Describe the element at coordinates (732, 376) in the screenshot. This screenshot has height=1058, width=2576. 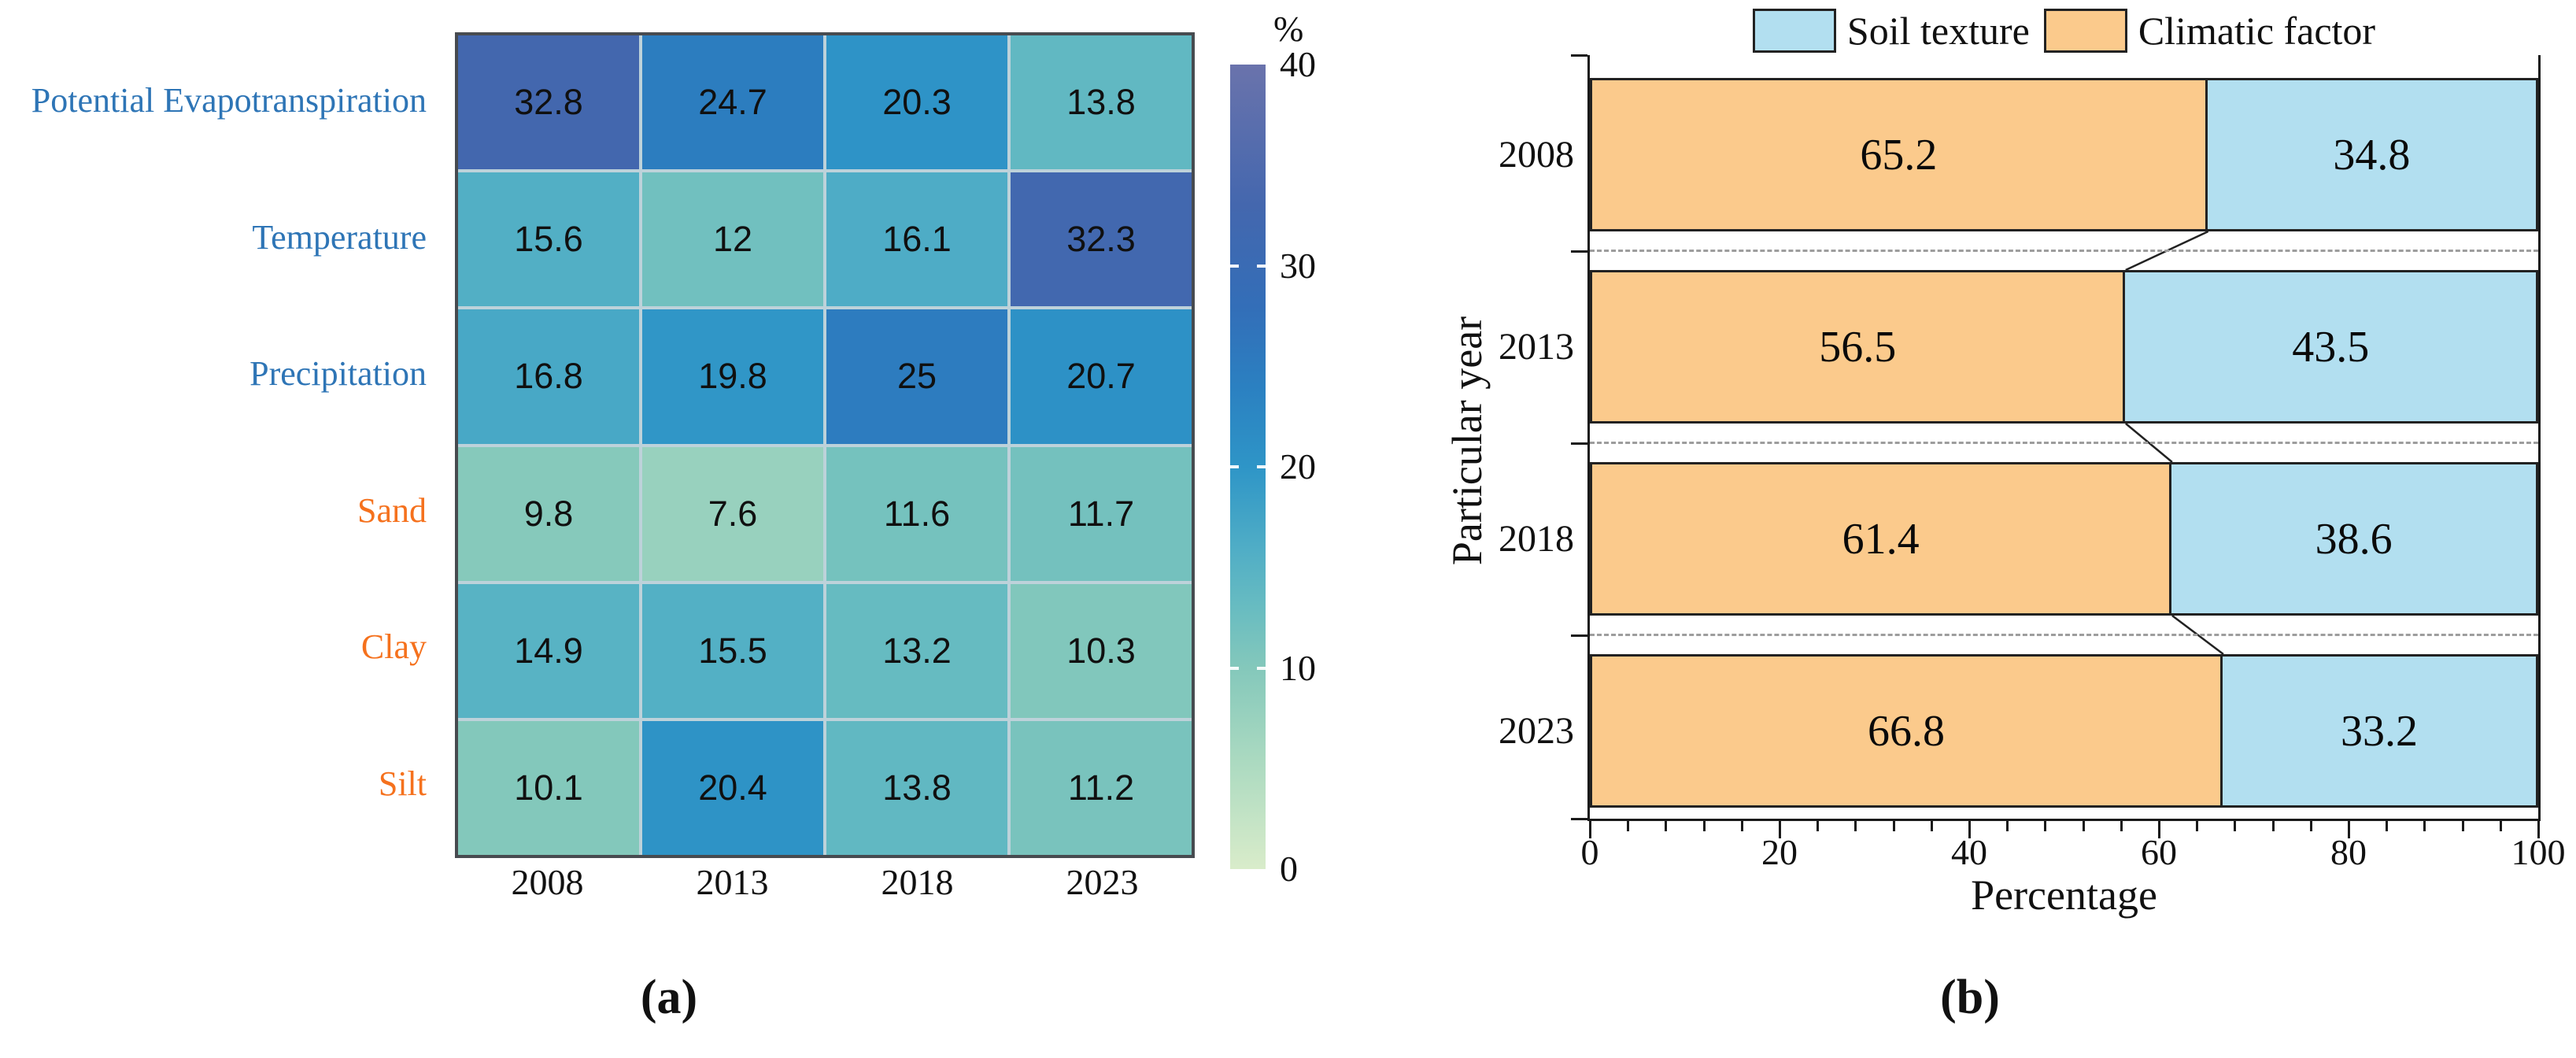
I see `heatmap-cell: 19.8` at that location.